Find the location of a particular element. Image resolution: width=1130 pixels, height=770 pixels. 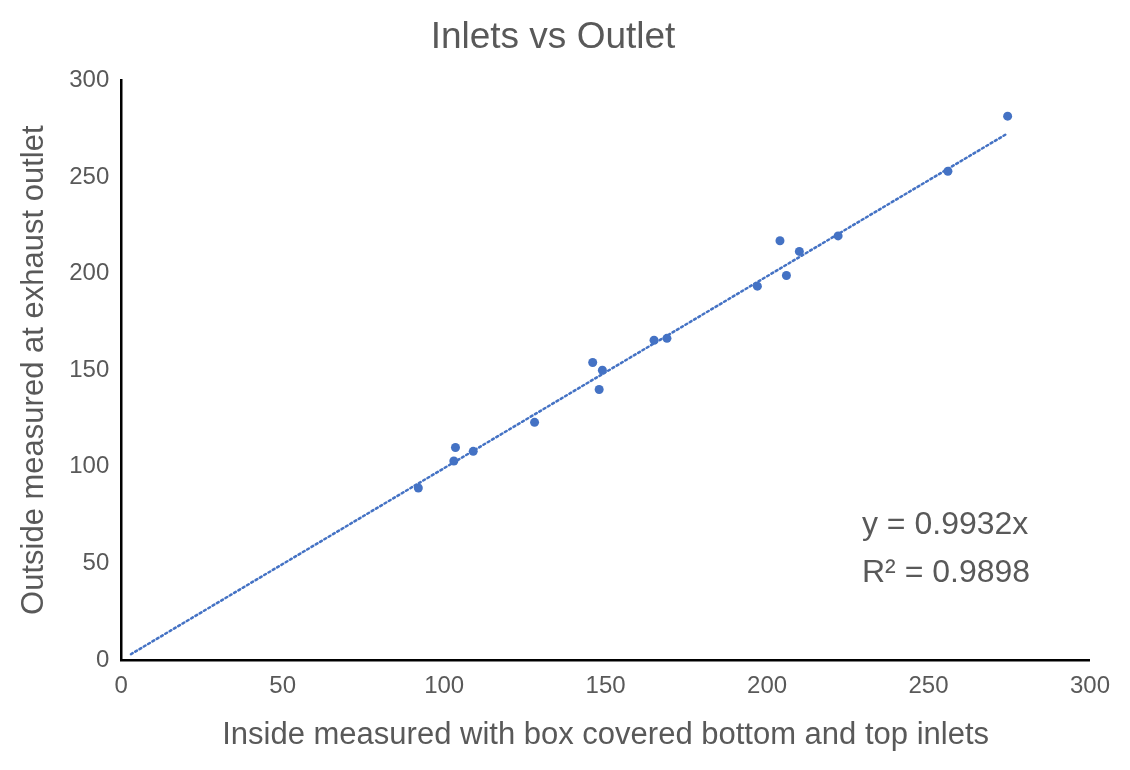

annotation: R² = 0.9898 is located at coordinates (946, 570).